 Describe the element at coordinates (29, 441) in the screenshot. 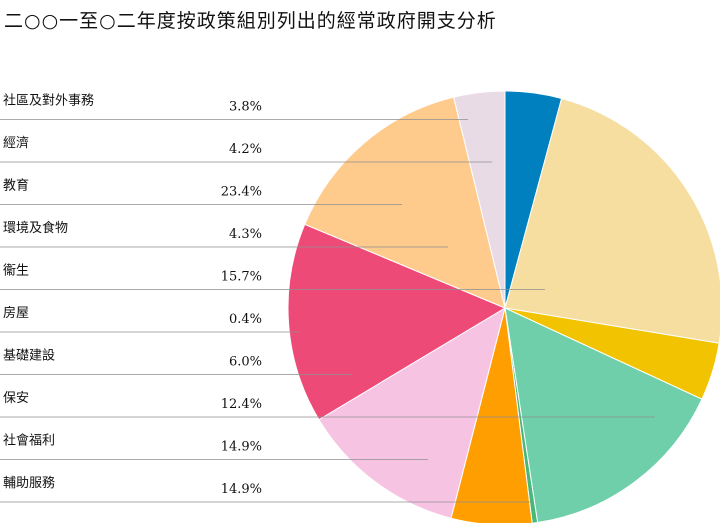

I see `category-label: 社會福利` at that location.